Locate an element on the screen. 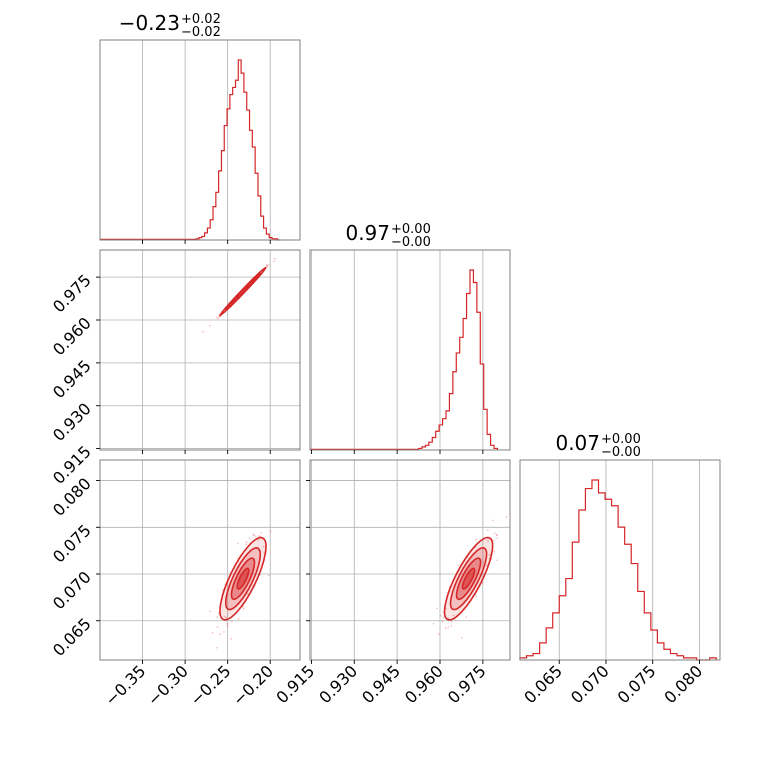 This screenshot has height=760, width=760. y-tick-label: 0.960 is located at coordinates (72, 336).